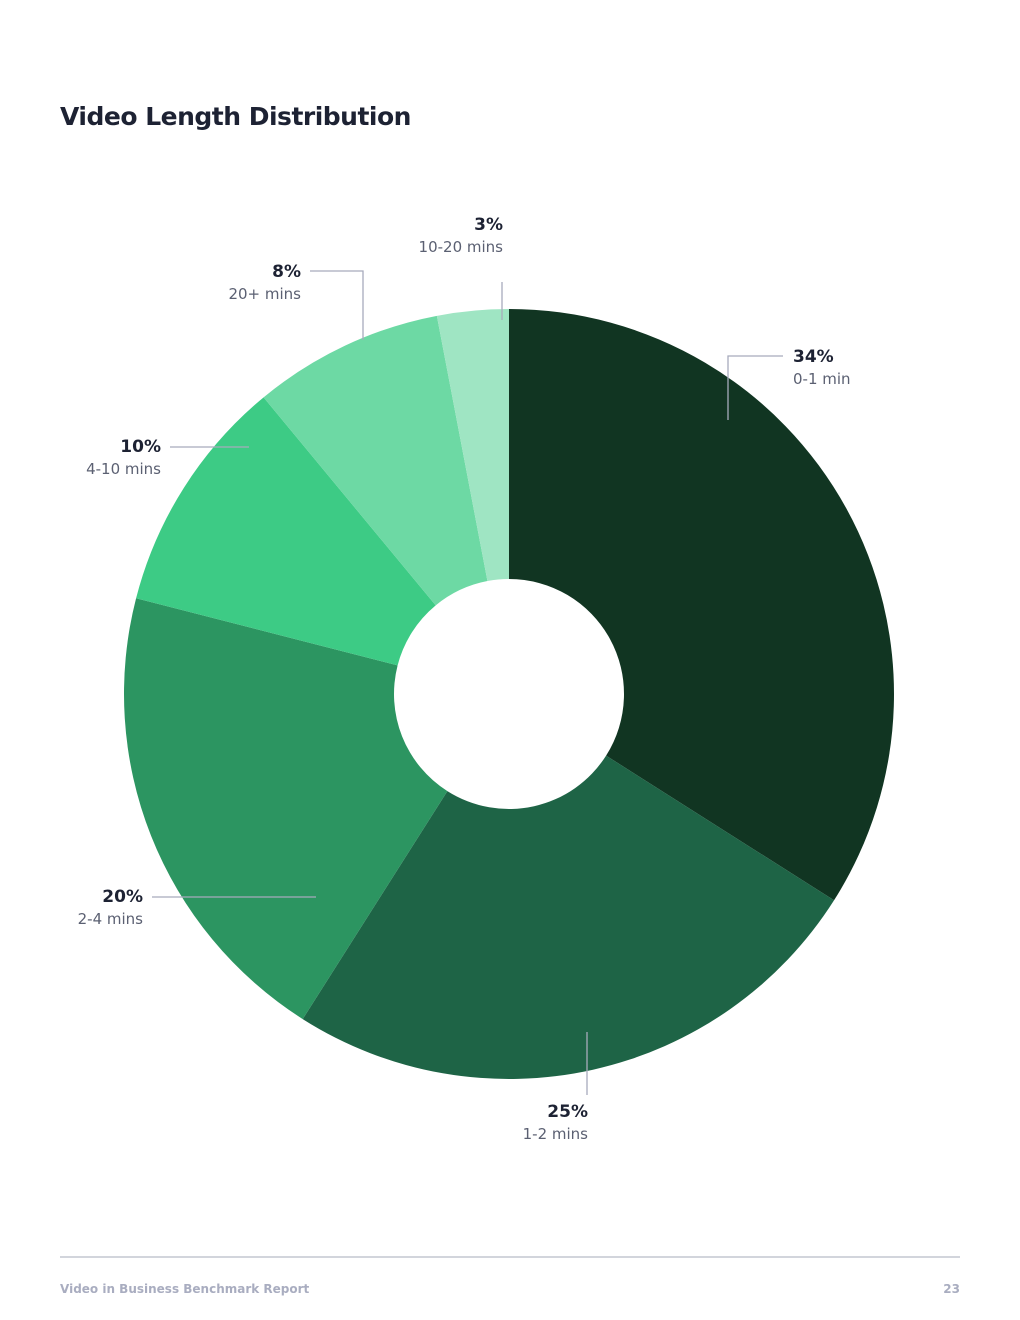  What do you see at coordinates (286, 272) in the screenshot?
I see `value-label: 8%` at bounding box center [286, 272].